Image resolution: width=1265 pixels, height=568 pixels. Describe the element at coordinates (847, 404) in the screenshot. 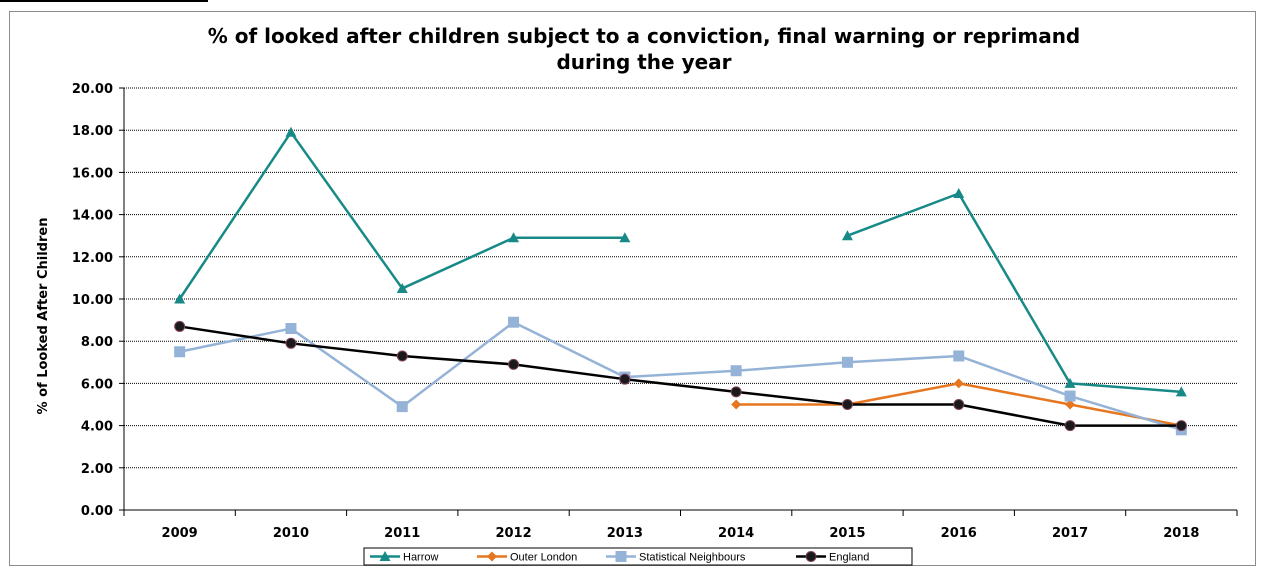

I see `data-point-england-2015` at that location.